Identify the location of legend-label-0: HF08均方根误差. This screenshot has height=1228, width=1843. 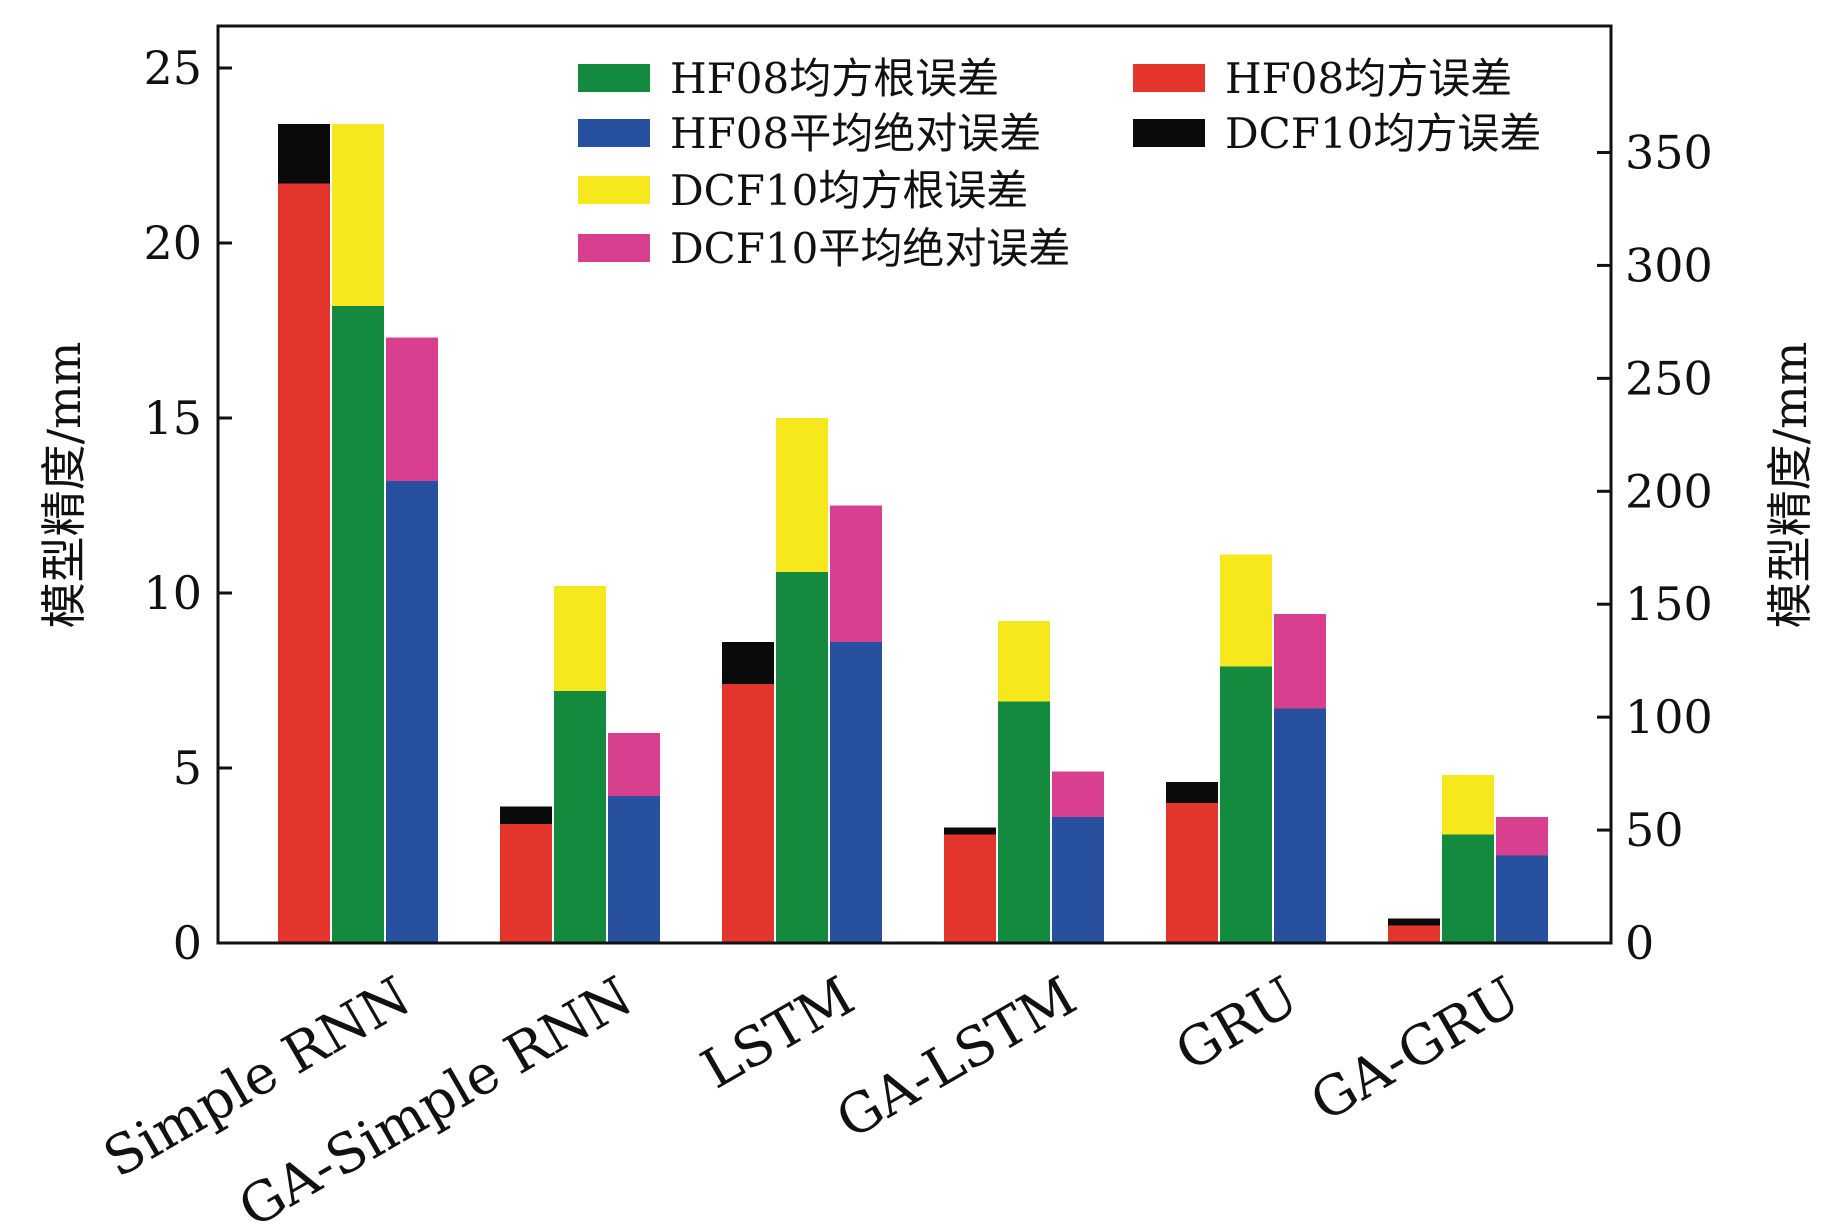
(834, 78).